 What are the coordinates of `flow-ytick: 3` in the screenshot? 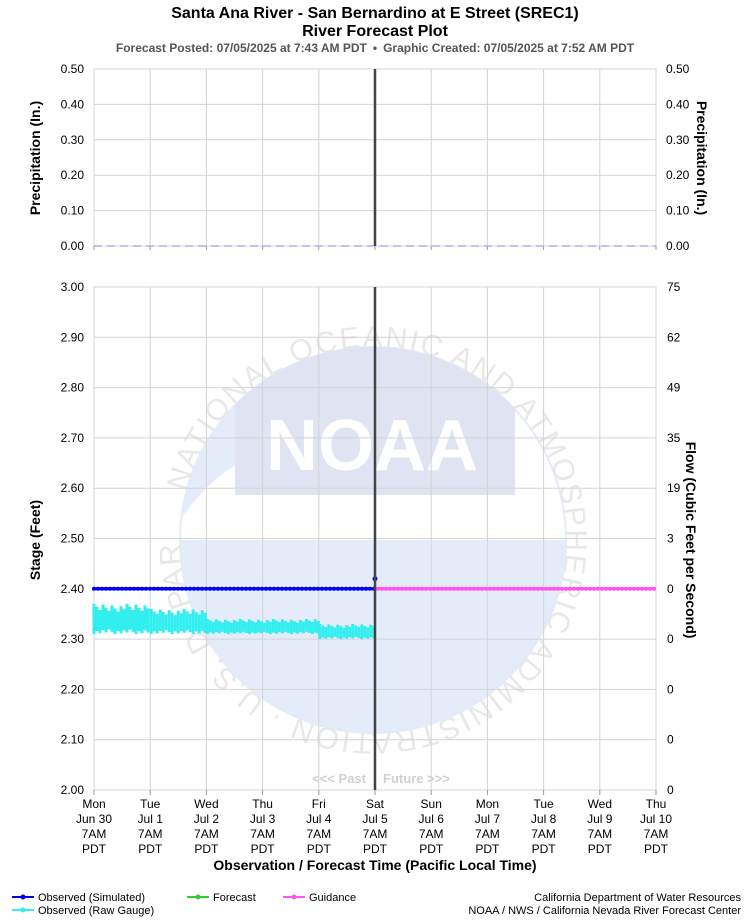 It's located at (670, 539).